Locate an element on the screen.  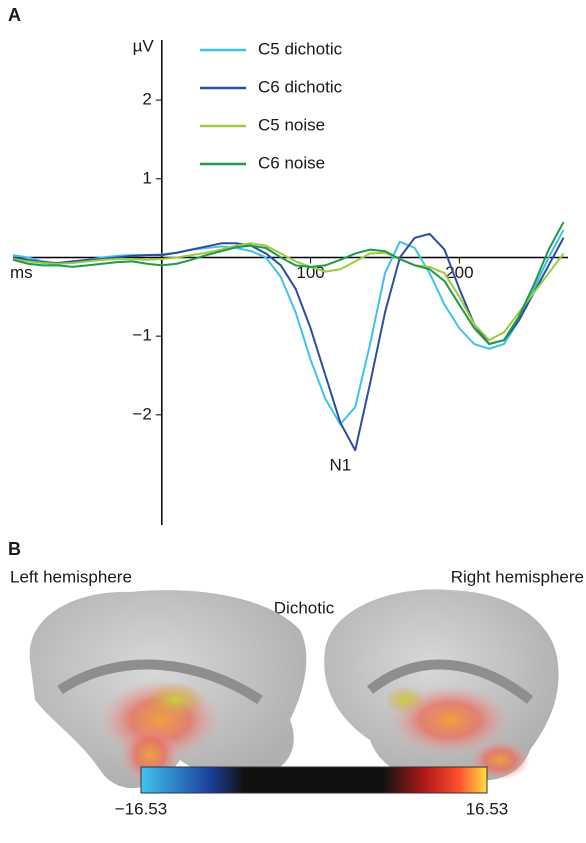
condition-label: Dichotic is located at coordinates (304, 607).